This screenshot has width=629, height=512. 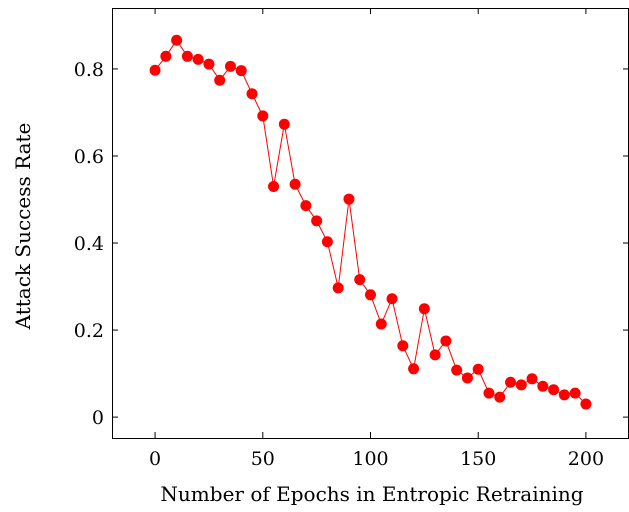 What do you see at coordinates (371, 494) in the screenshot?
I see `x-axis-label: Number of Epochs in Entropic Retraining` at bounding box center [371, 494].